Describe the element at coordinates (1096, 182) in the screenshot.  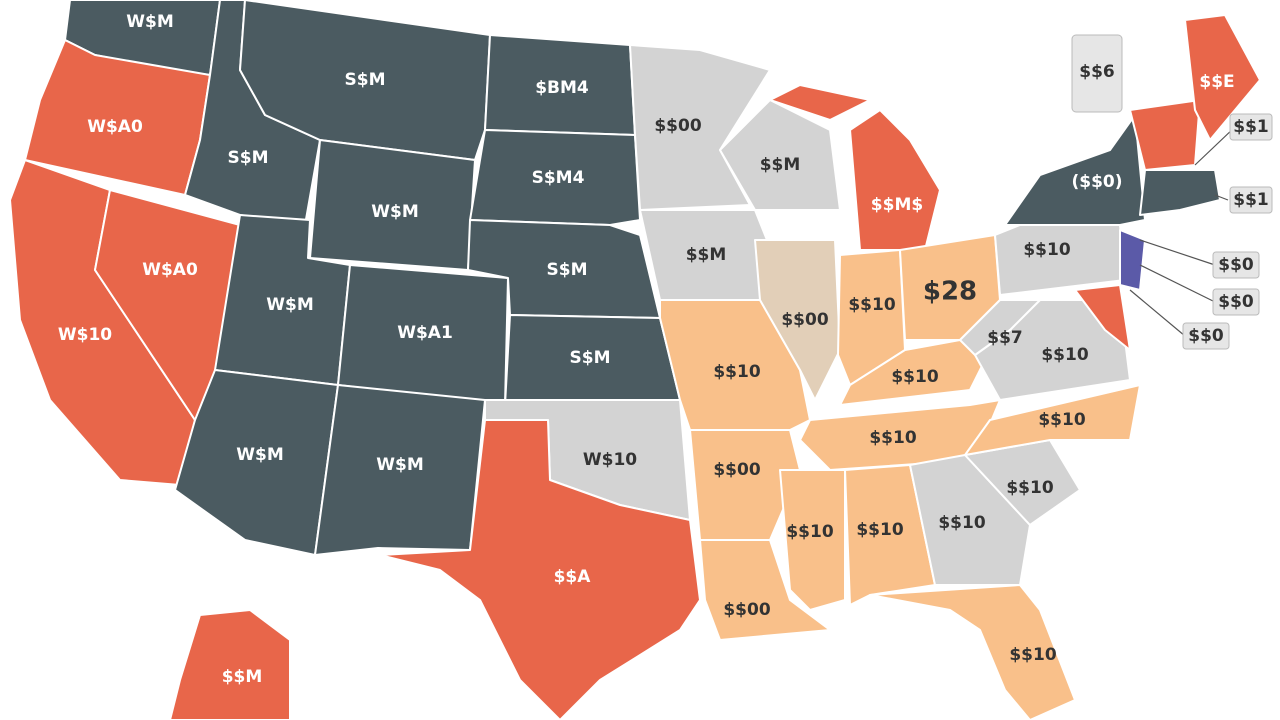
I see `state-label: ($$0)` at that location.